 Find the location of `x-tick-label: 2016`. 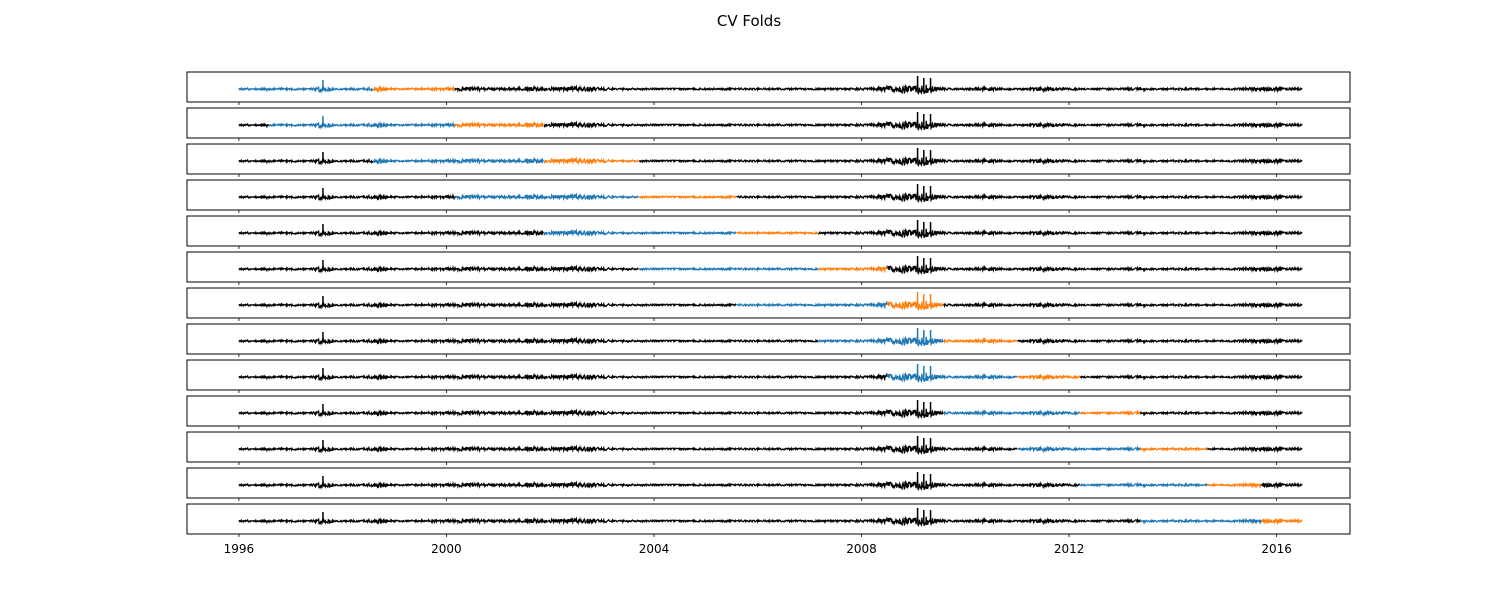

x-tick-label: 2016 is located at coordinates (1276, 549).